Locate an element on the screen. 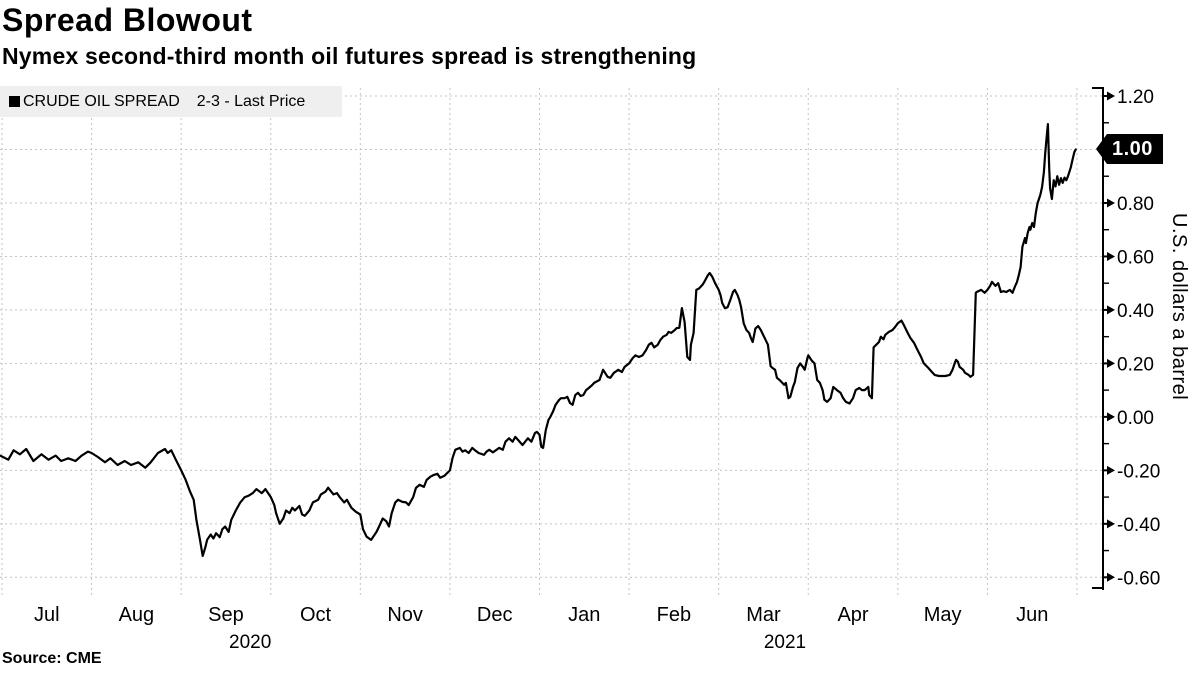 The width and height of the screenshot is (1200, 675). legend-series-detail: 2-3 - Last Price is located at coordinates (251, 101).